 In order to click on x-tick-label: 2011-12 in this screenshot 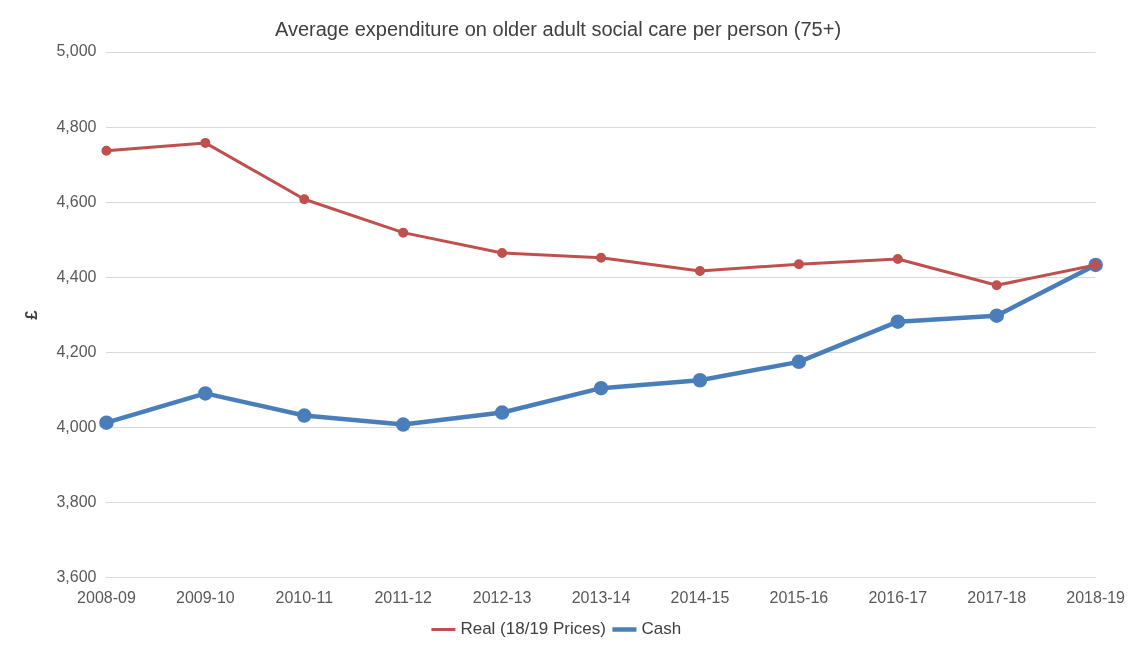, I will do `click(403, 597)`.